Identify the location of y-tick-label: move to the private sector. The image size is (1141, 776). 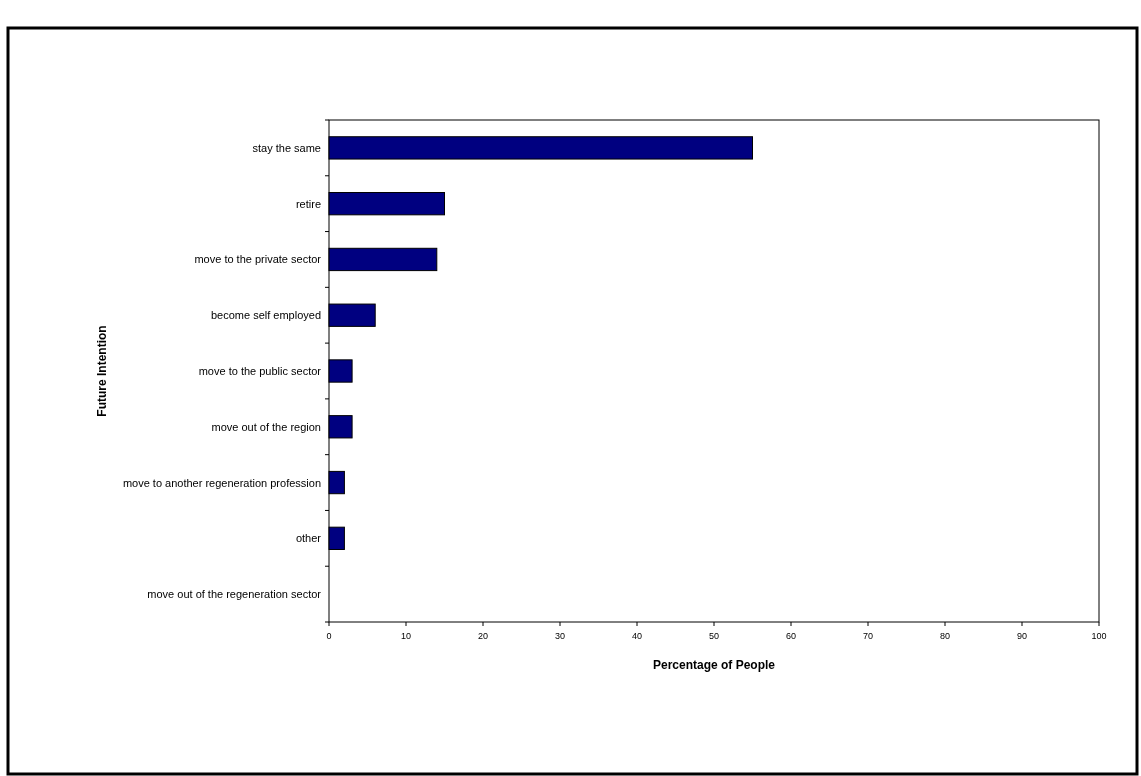
(258, 259).